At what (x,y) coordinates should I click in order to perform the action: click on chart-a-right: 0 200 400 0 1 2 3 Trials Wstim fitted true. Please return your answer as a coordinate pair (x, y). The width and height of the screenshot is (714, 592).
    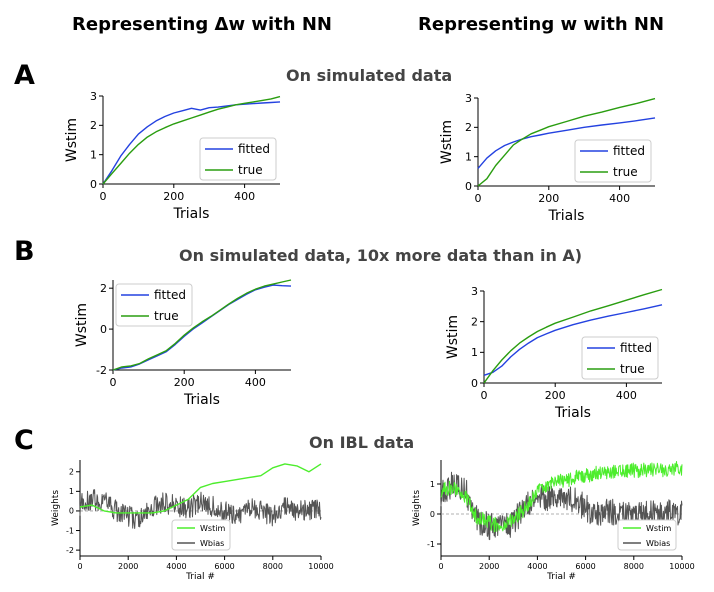
    Looking at the image, I should click on (547, 158).